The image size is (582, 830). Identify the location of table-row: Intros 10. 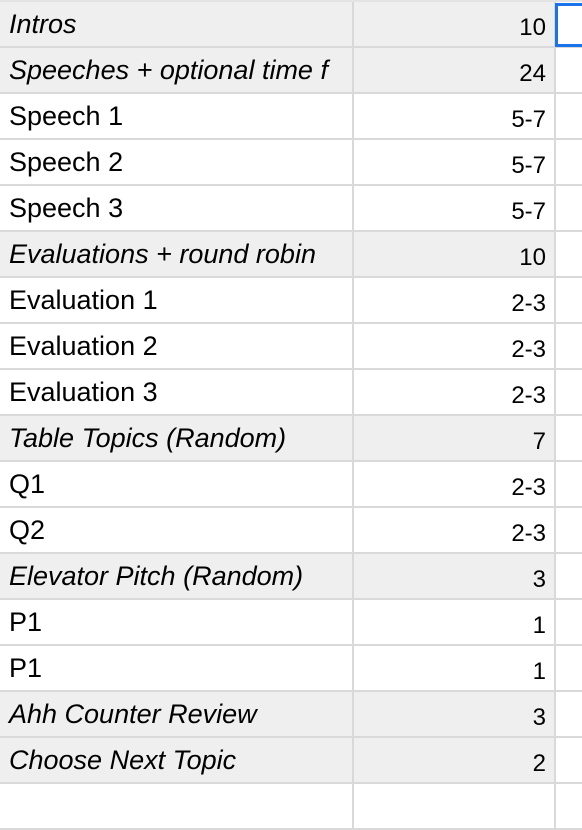
(291, 25).